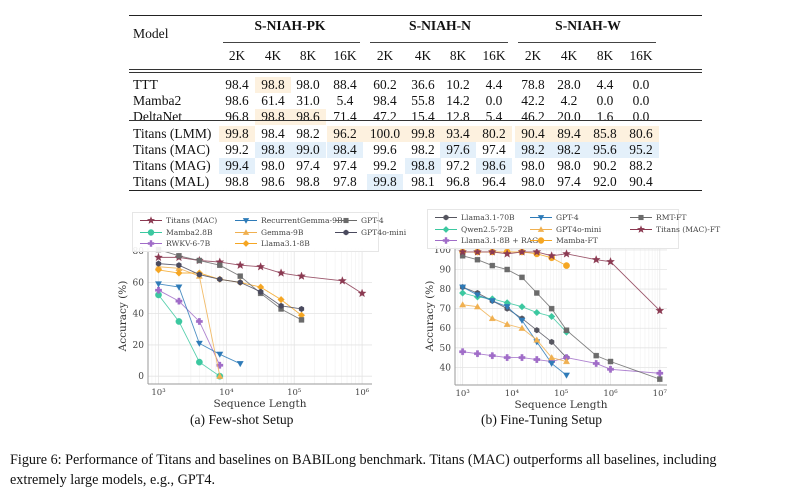 The image size is (800, 502). I want to click on legend-label: GPT4o-mini, so click(579, 229).